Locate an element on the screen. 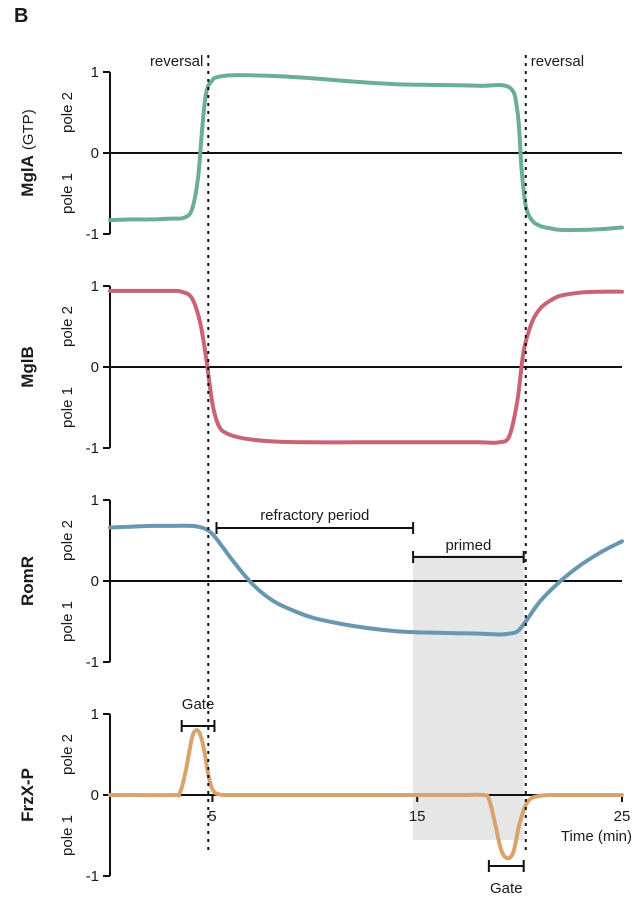 Image resolution: width=640 pixels, height=905 pixels. series-line-romr is located at coordinates (366, 580).